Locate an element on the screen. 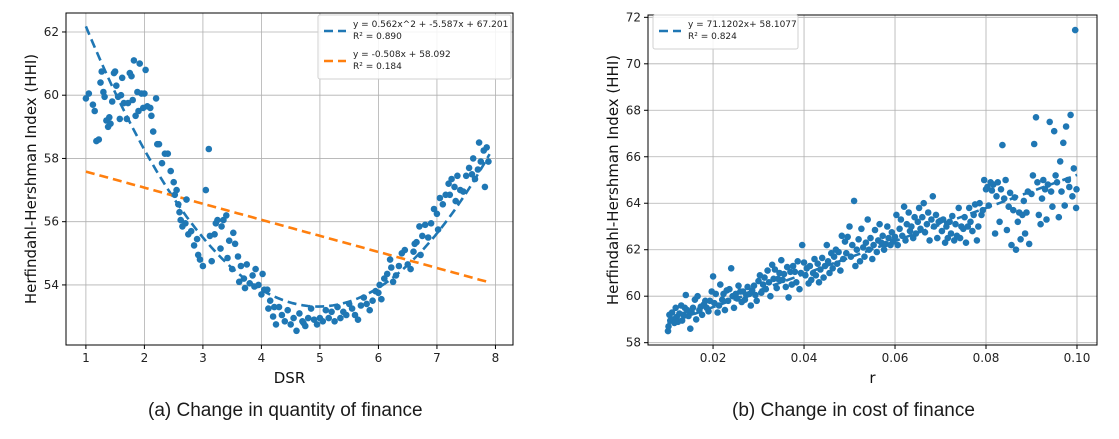 This screenshot has height=439, width=1119. y-tick-label: 58 is located at coordinates (51, 158).